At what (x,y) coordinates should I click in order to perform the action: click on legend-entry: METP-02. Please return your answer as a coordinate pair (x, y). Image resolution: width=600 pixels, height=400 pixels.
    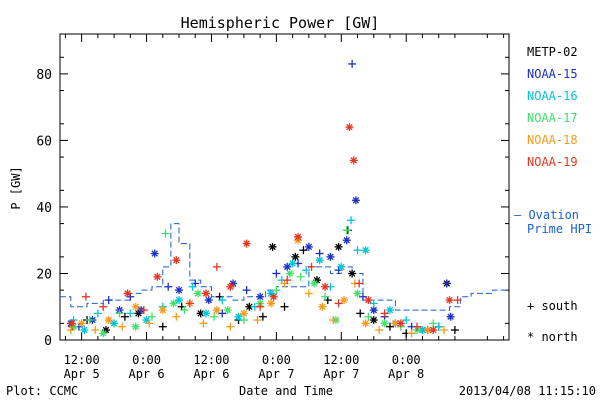
    Looking at the image, I should click on (552, 52).